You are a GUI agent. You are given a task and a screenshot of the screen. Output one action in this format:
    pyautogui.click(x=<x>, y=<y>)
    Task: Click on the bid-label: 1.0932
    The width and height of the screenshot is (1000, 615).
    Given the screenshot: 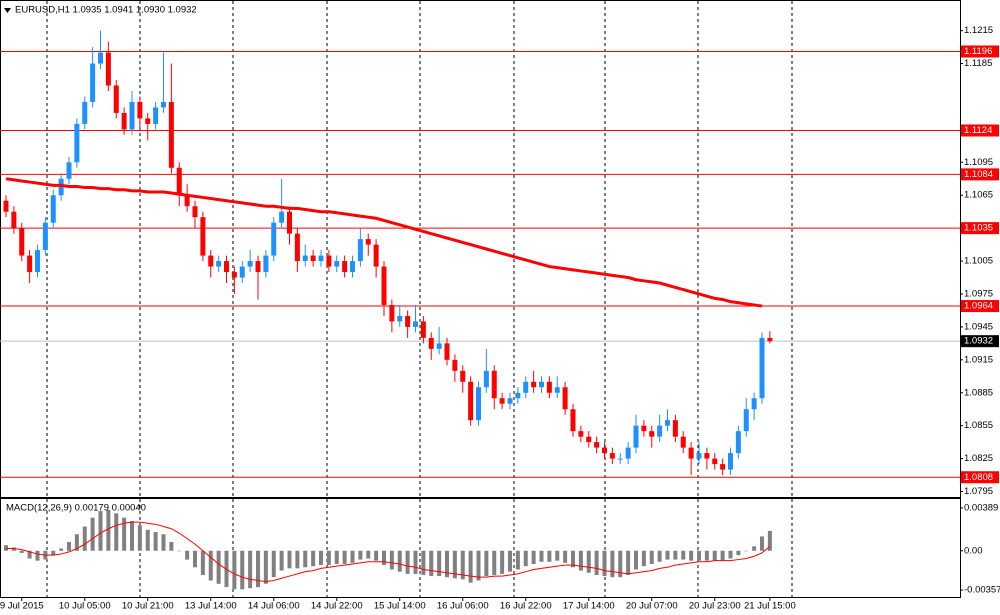 What is the action you would take?
    pyautogui.click(x=978, y=341)
    